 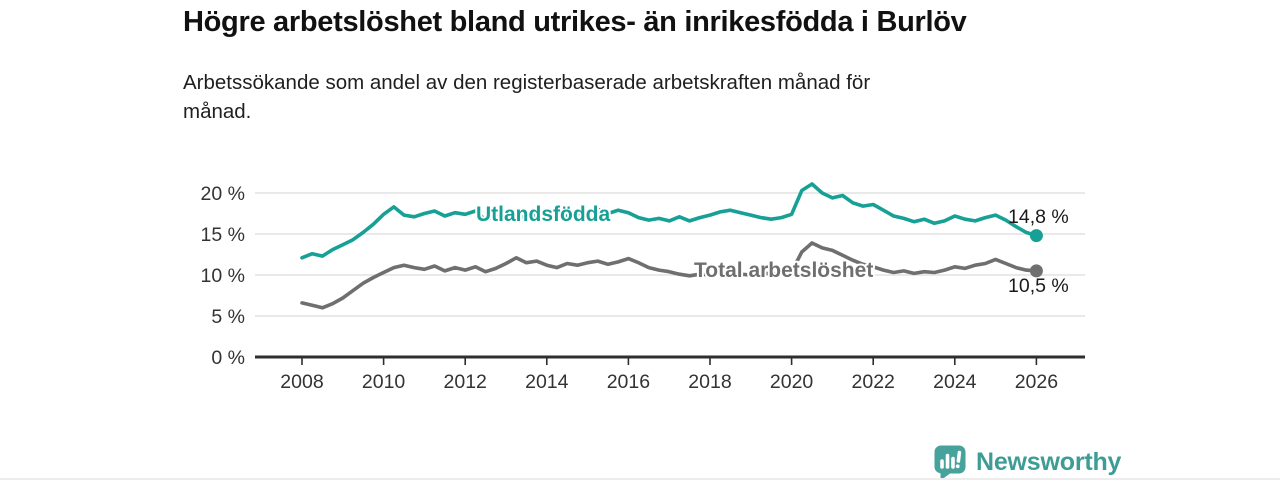 What do you see at coordinates (955, 382) in the screenshot?
I see `x-axis-tick-label: 2024` at bounding box center [955, 382].